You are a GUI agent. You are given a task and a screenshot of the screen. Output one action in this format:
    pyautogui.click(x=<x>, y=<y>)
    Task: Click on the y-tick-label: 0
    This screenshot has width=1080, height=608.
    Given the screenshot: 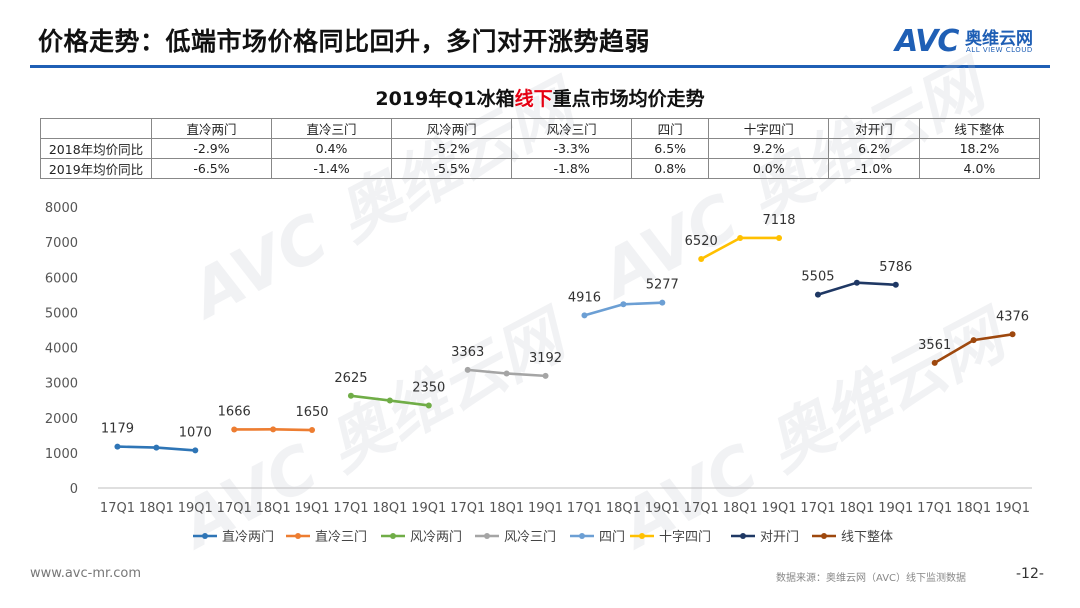 What is the action you would take?
    pyautogui.click(x=74, y=489)
    